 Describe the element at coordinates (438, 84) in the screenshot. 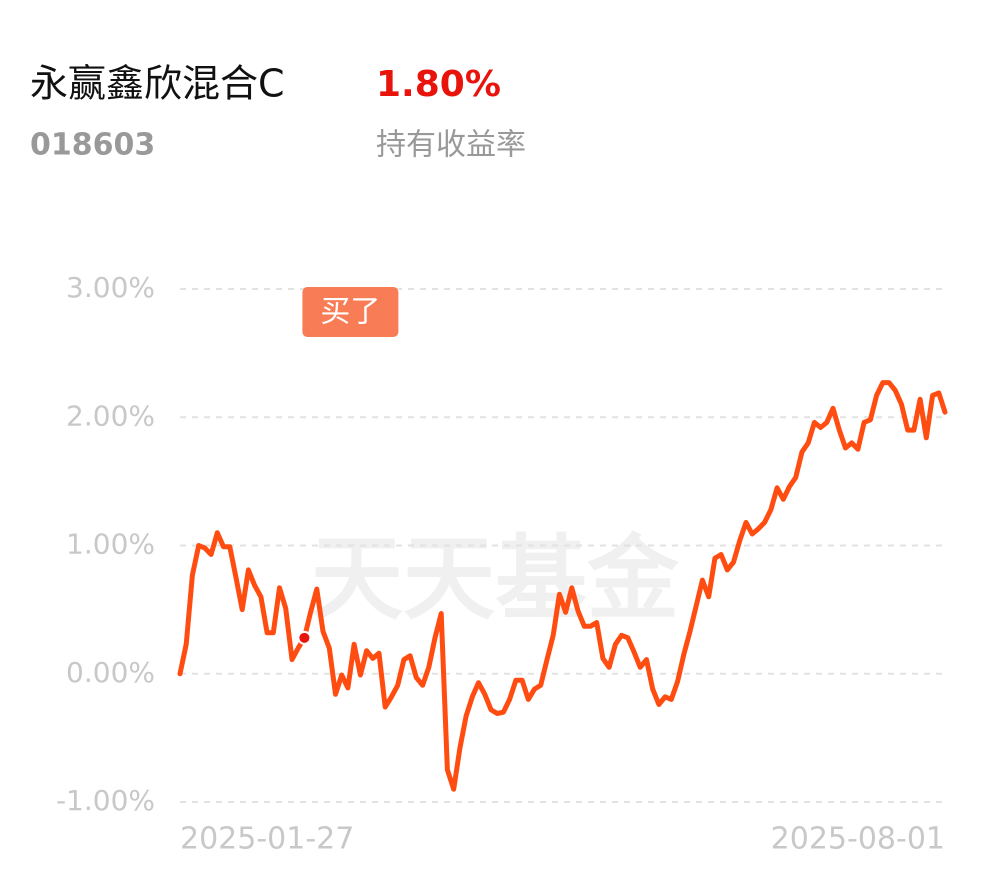

I see `return-value: 1.80%` at that location.